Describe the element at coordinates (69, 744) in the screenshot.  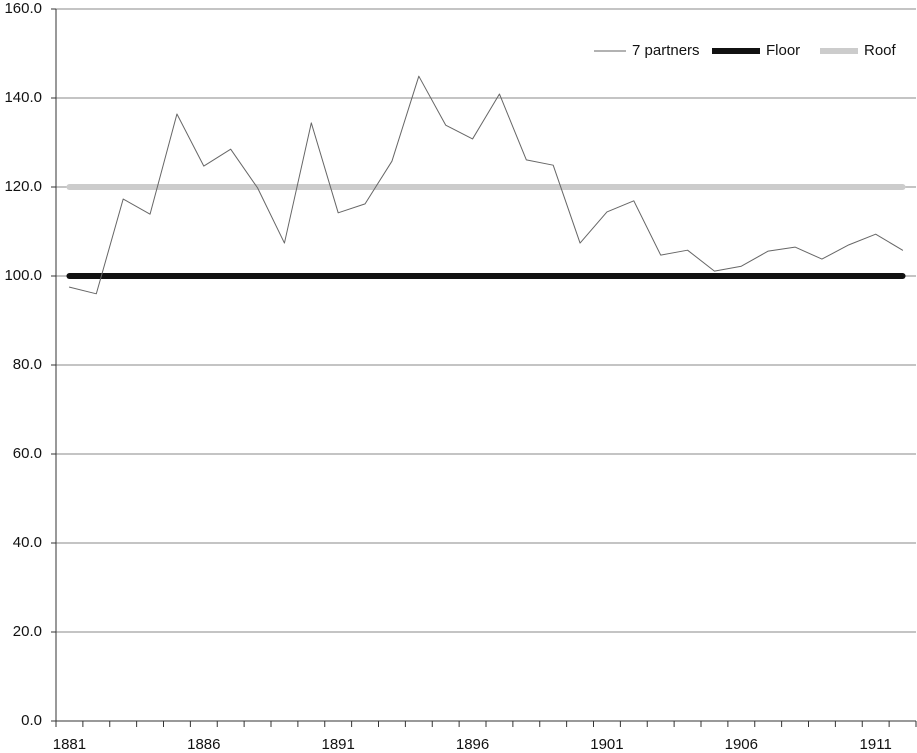
I see `x-tick-label: 1881` at that location.